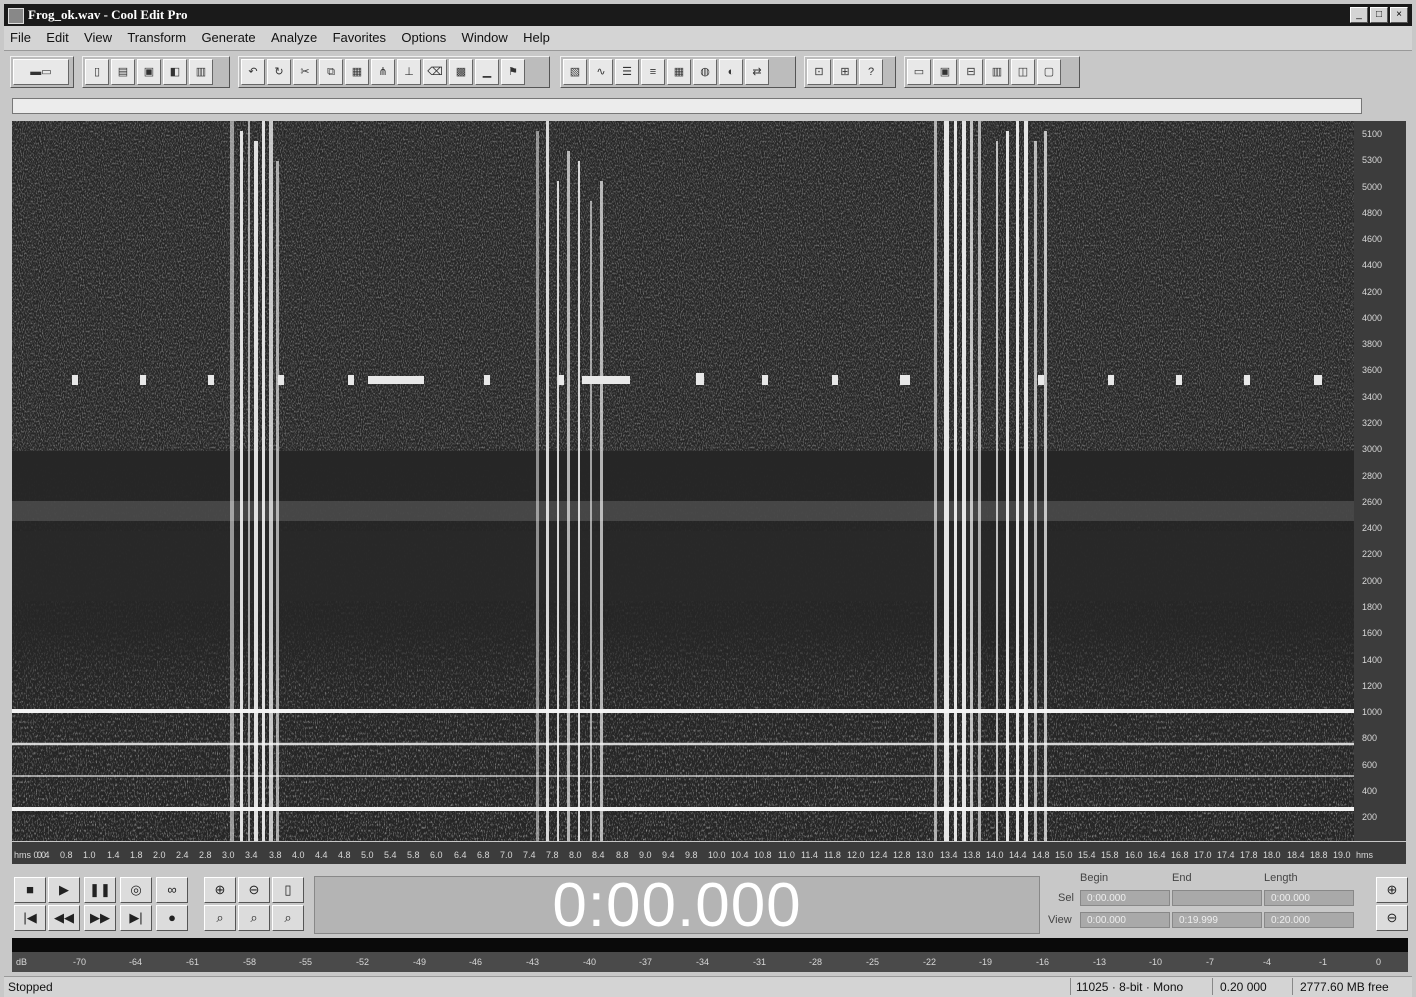  Describe the element at coordinates (1217, 898) in the screenshot. I see `sel-end-field` at that location.